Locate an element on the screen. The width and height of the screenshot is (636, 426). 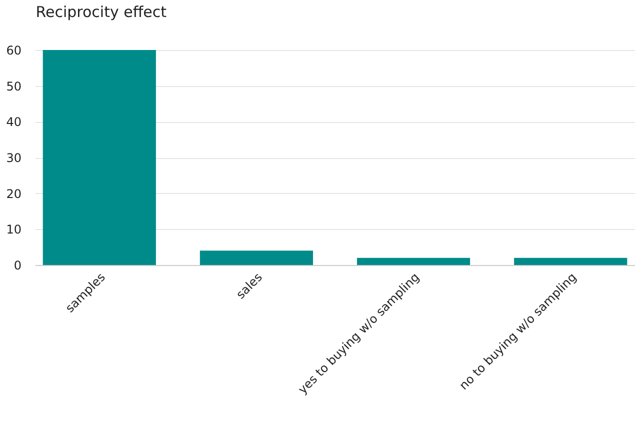
y-tick-label: 50 is located at coordinates (14, 86).